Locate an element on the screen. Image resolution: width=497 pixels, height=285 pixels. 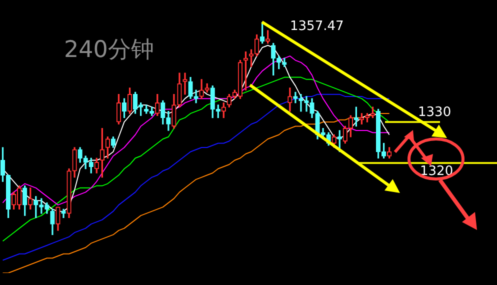
annotation: 1320 is located at coordinates (437, 171).